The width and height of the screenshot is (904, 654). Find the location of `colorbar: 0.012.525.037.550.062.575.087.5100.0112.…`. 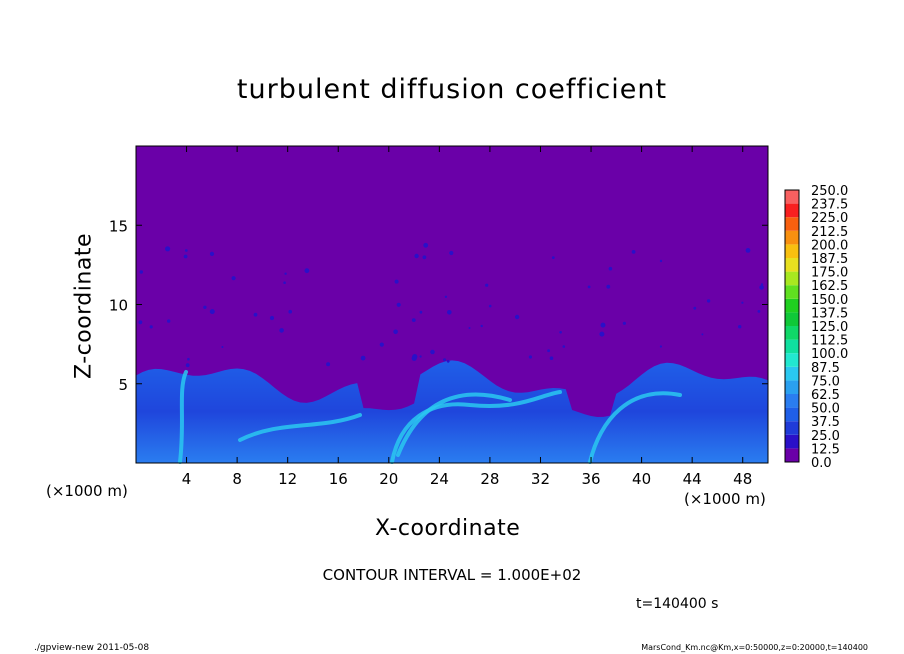

colorbar: 0.012.525.037.550.062.575.087.5100.0112.… is located at coordinates (816, 327).